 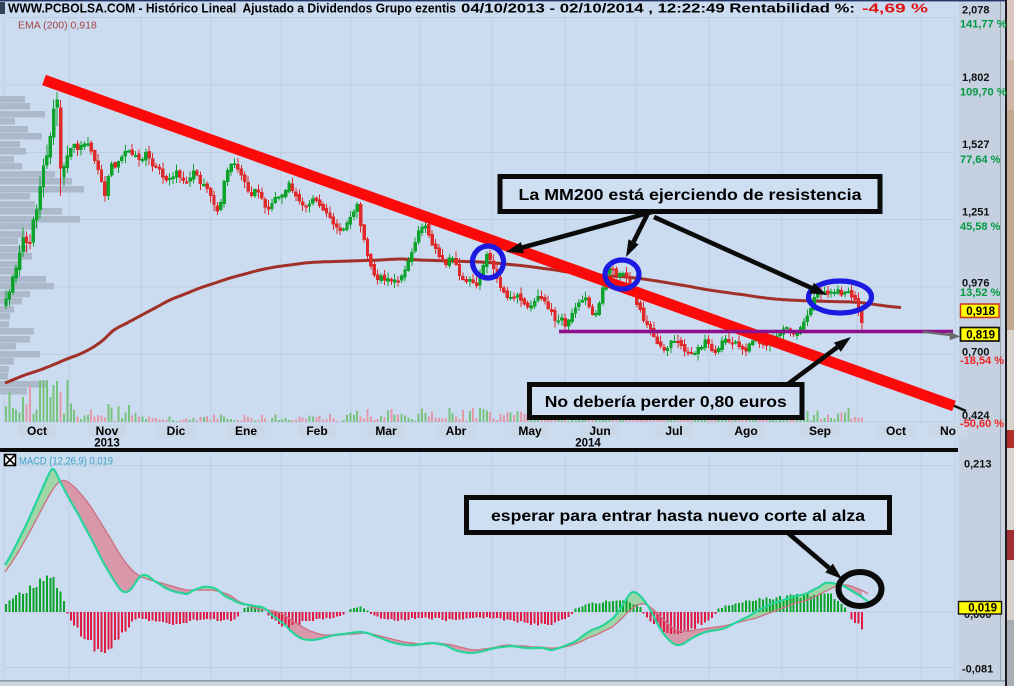 I want to click on svg-text: 1,802, so click(x=976, y=78).